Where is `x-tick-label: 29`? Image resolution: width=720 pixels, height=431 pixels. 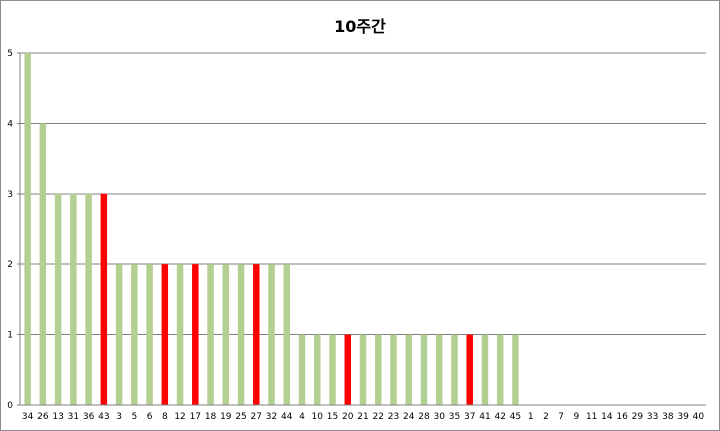
x-tick-label: 29 is located at coordinates (638, 417).